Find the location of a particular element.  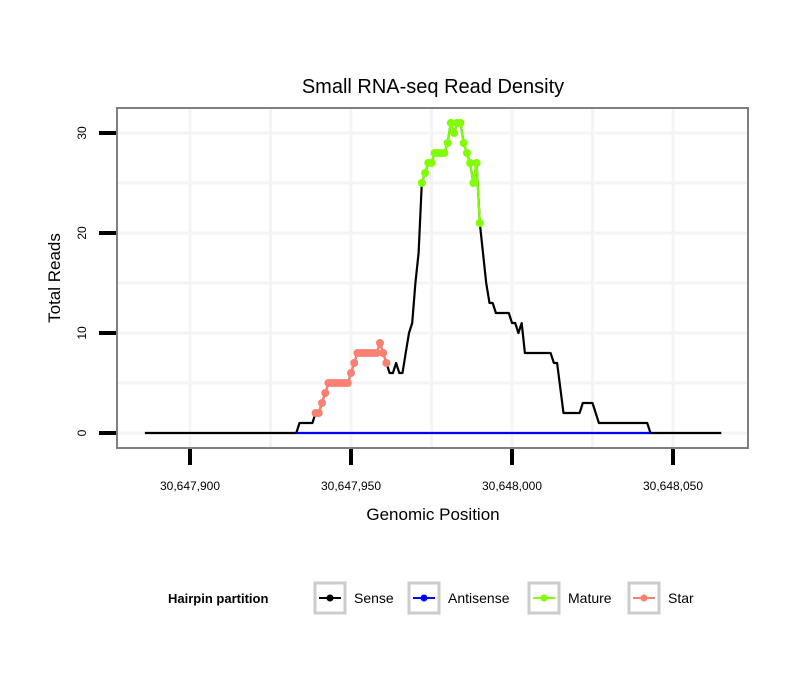

y-tick-label: 10 is located at coordinates (82, 333).